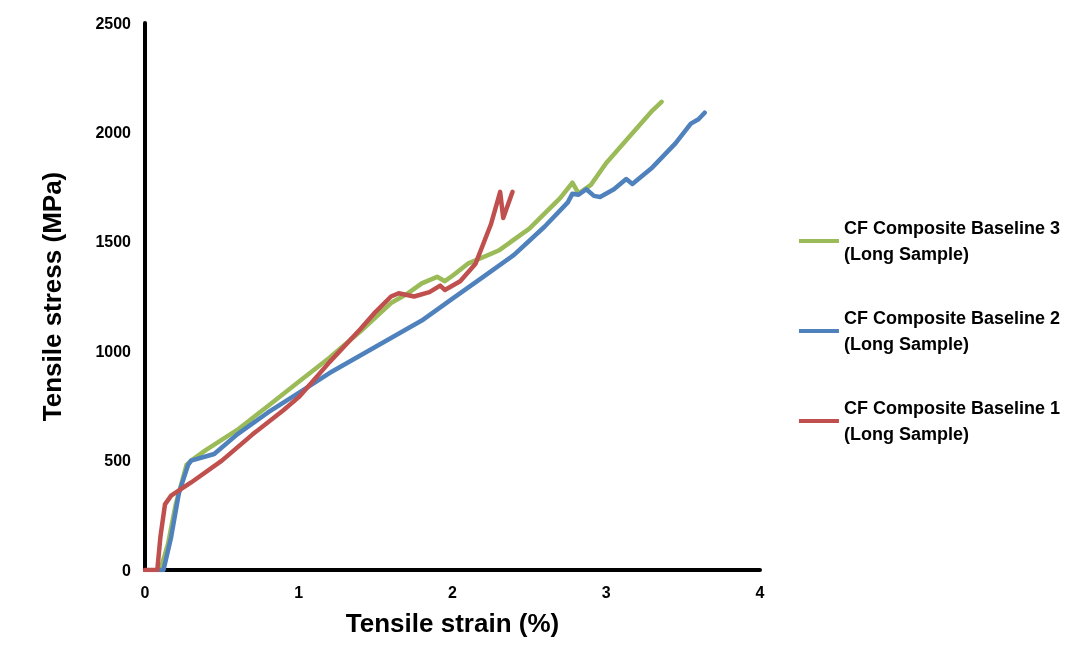 This screenshot has width=1075, height=662. Describe the element at coordinates (52, 296) in the screenshot. I see `y-axis-title: Tensile stress (MPa)` at that location.